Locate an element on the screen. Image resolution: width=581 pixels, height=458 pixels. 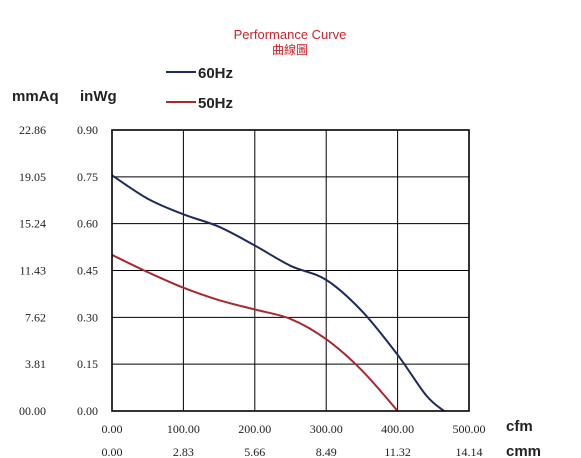
x-tick-label-cfm: 500.00 is located at coordinates (469, 429).